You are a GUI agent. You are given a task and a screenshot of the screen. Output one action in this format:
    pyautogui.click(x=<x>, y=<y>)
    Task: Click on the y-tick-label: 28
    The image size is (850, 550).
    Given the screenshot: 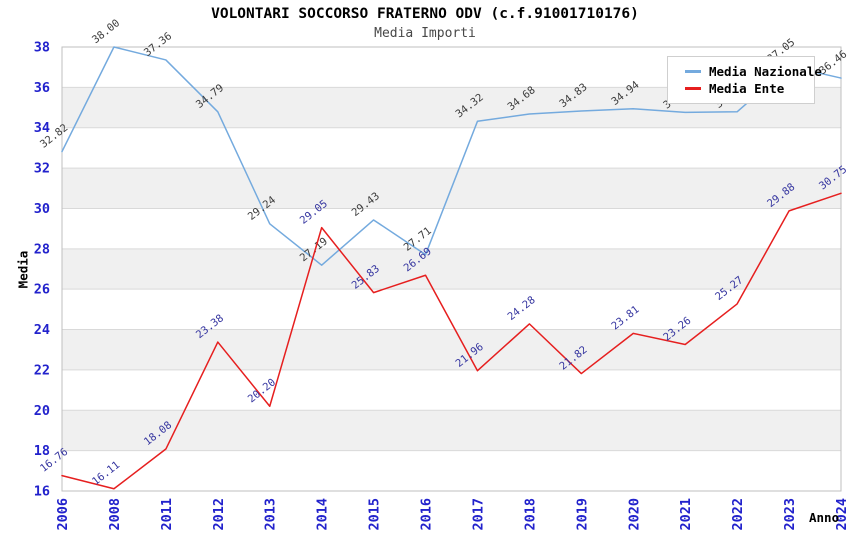 What is the action you would take?
    pyautogui.click(x=42, y=249)
    